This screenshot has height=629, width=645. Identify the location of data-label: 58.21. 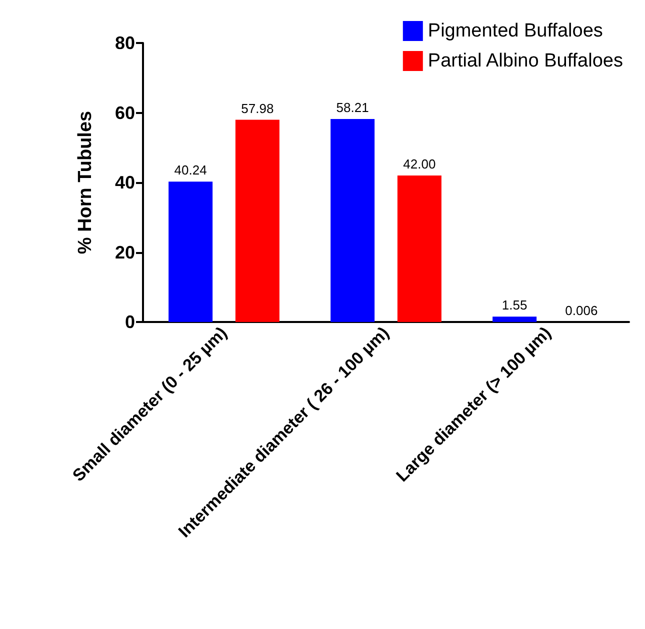
(352, 107).